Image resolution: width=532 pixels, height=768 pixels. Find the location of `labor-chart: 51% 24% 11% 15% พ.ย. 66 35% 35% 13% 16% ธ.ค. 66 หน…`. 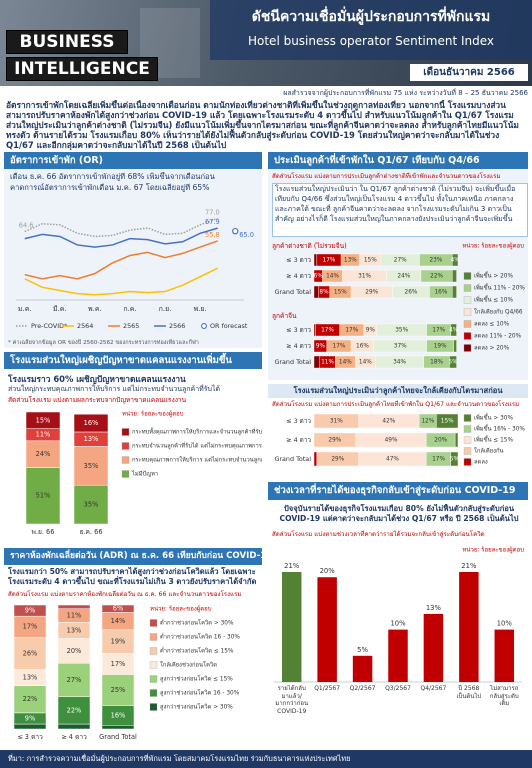

labor-chart: 51% 24% 11% 15% พ.ย. 66 35% 35% 13% 16% ธ.ค. 66 หน… is located at coordinates (143, 473).